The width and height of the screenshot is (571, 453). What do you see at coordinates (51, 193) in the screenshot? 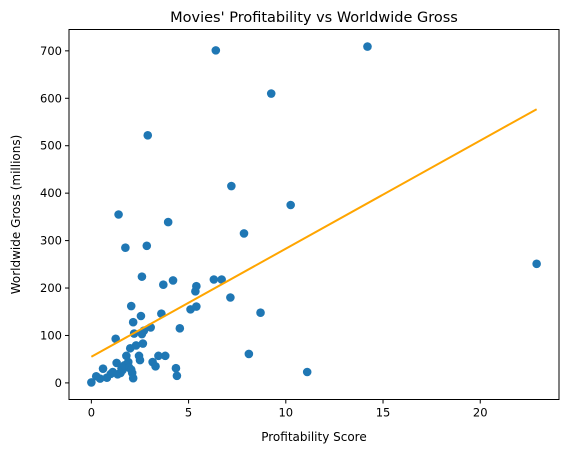
I see `y-tick-label: 400` at bounding box center [51, 193].